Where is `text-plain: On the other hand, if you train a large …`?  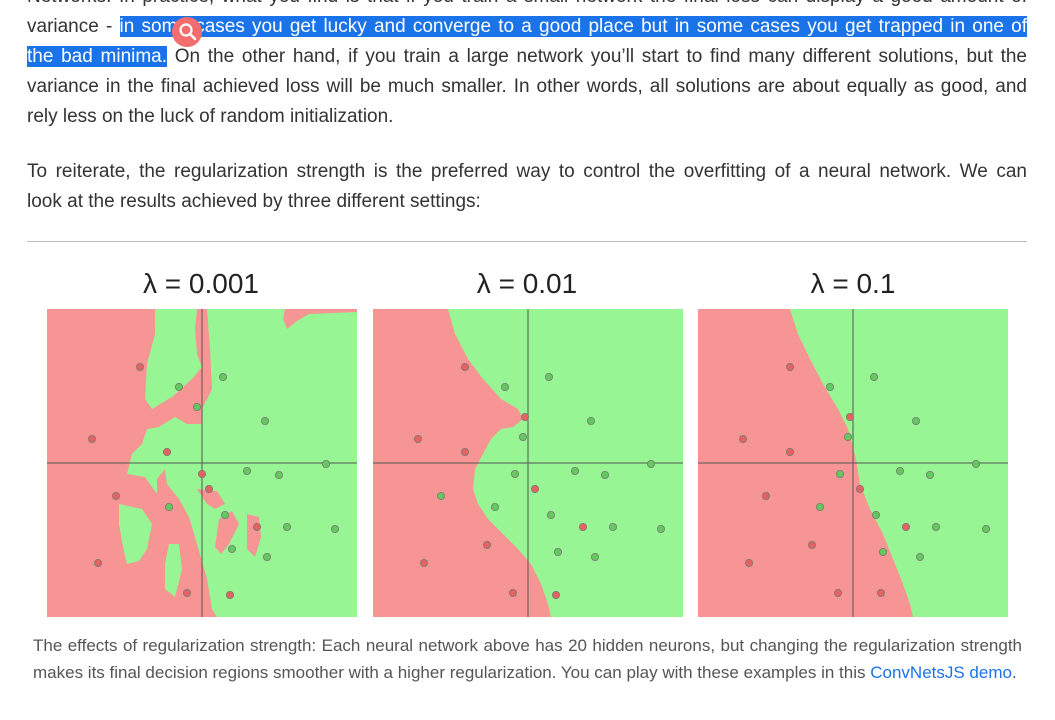 text-plain: On the other hand, if you train a large … is located at coordinates (597, 56).